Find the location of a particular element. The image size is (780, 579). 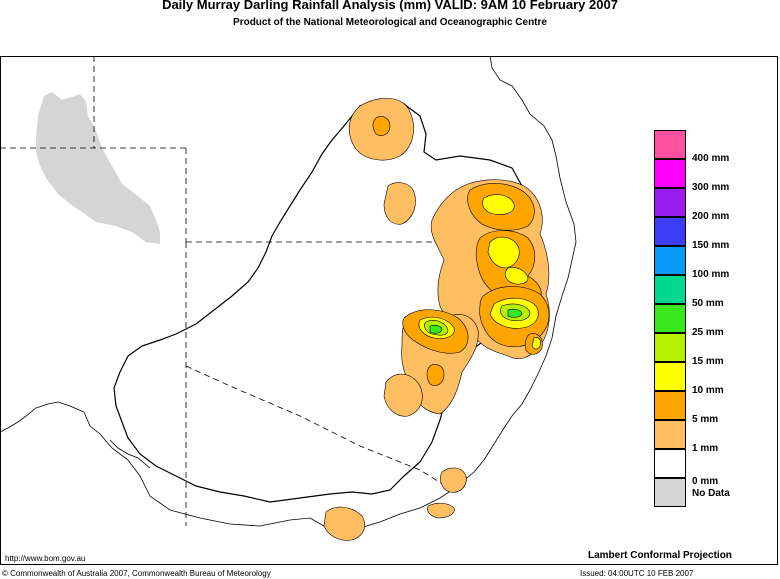

legend-row-300: 300 mm is located at coordinates (717, 176).